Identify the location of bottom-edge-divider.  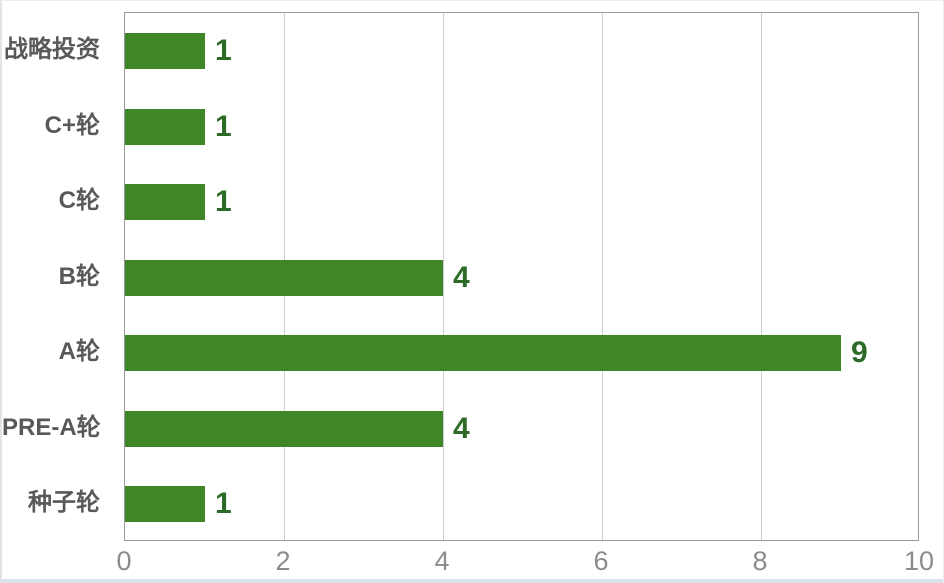
(472, 581).